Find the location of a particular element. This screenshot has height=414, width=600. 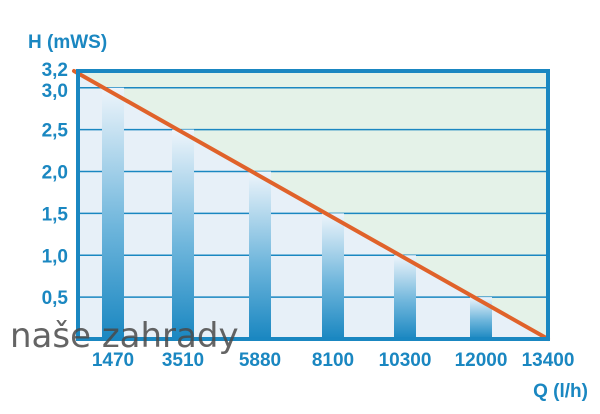

x-axis-title: Q (l/h) is located at coordinates (560, 391).